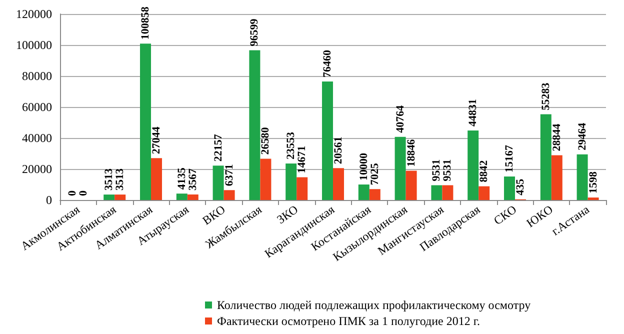  I want to click on data-label: 28844, so click(556, 137).